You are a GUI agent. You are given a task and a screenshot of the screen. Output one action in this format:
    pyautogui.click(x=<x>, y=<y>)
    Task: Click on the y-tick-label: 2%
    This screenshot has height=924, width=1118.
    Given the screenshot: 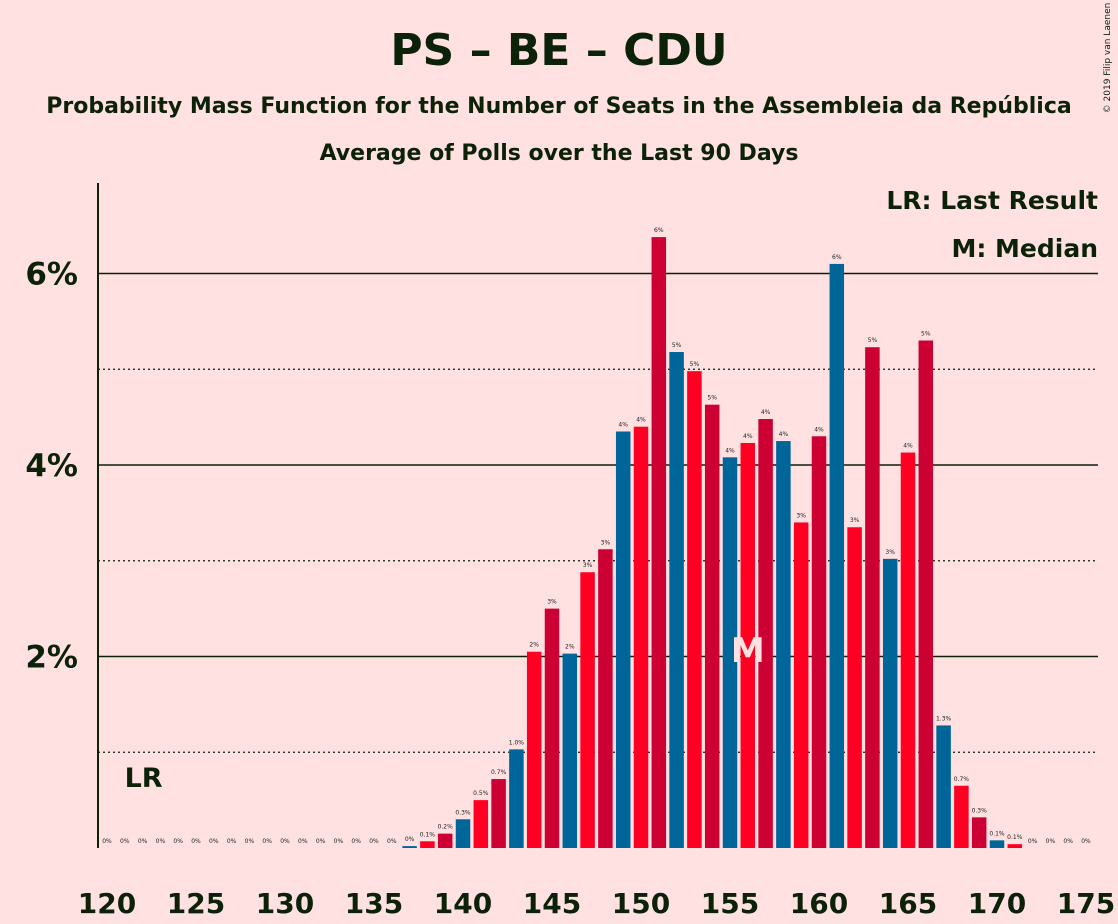 What is the action you would take?
    pyautogui.click(x=51, y=658)
    